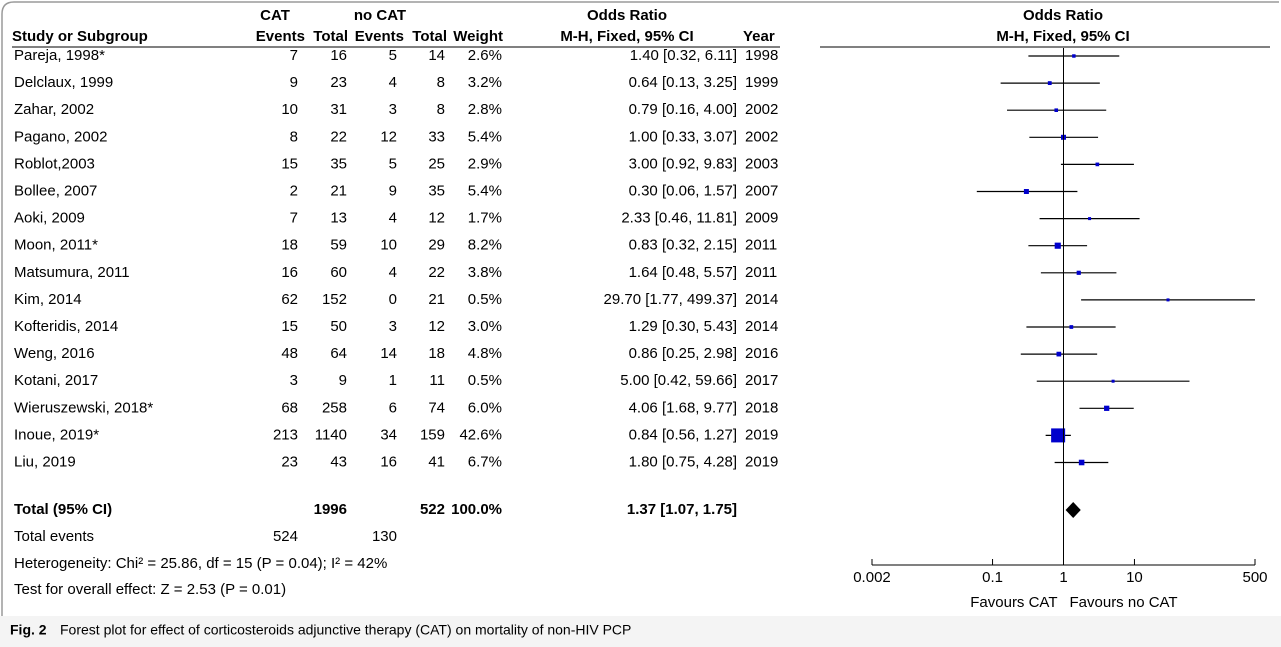  Describe the element at coordinates (393, 55) in the screenshot. I see `cell: 5` at that location.